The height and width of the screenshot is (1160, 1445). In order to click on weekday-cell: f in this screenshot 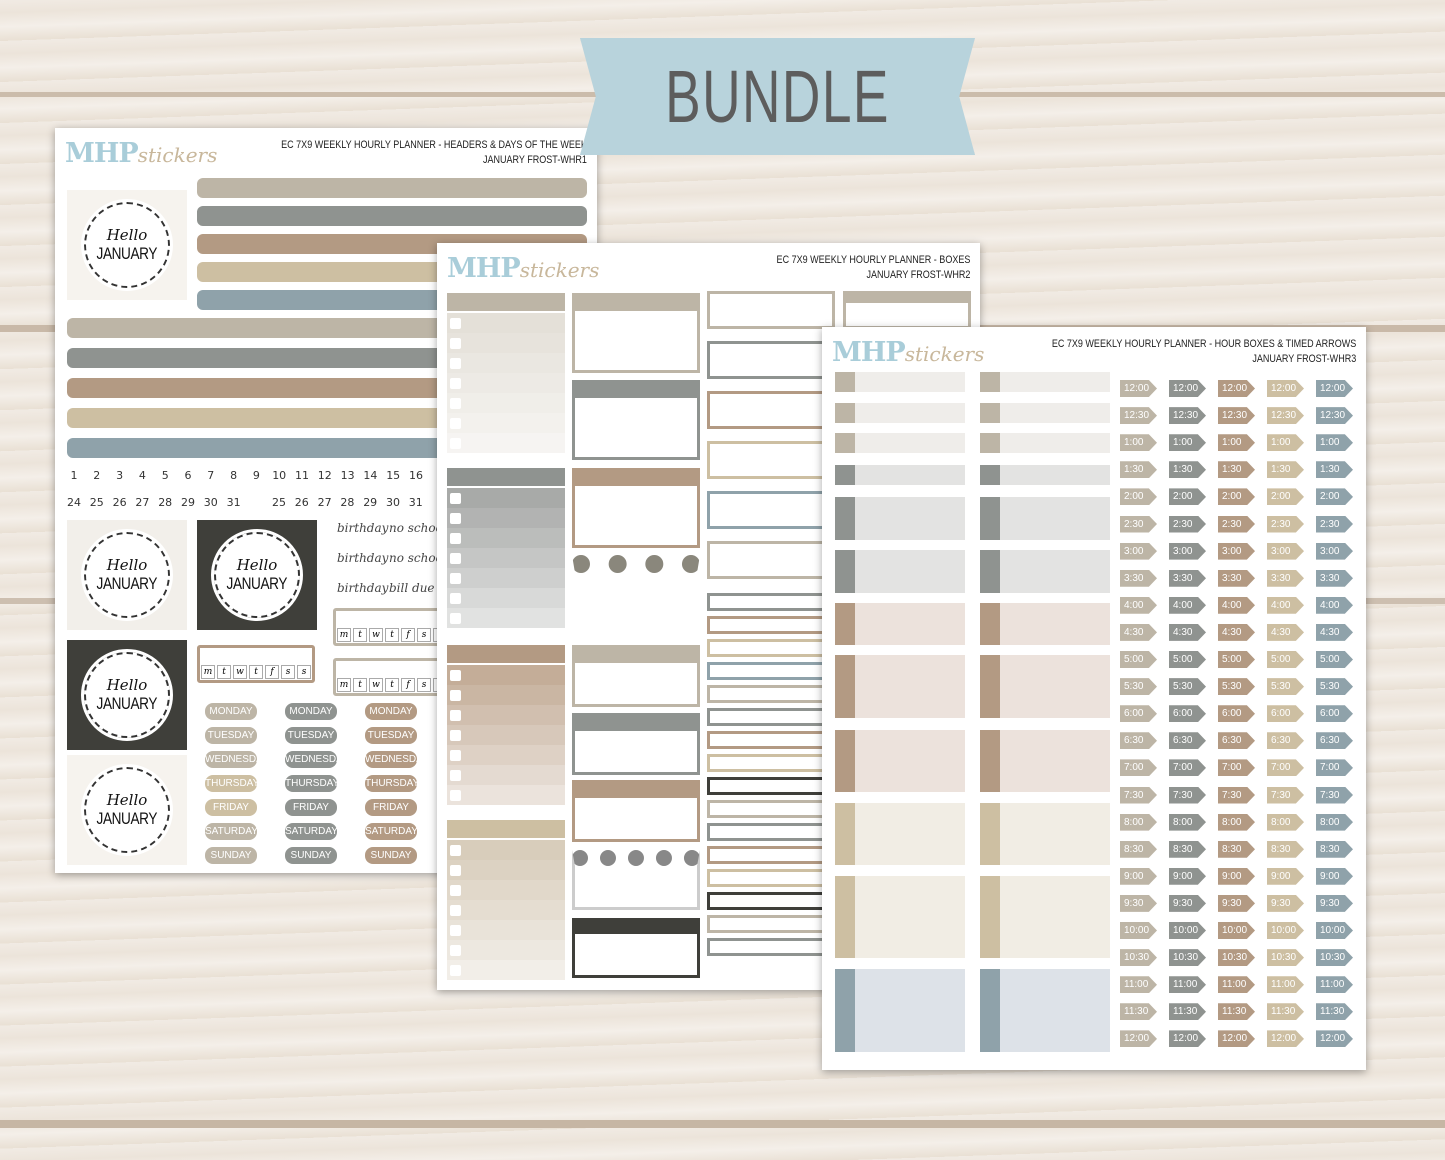, I will do `click(408, 685)`.